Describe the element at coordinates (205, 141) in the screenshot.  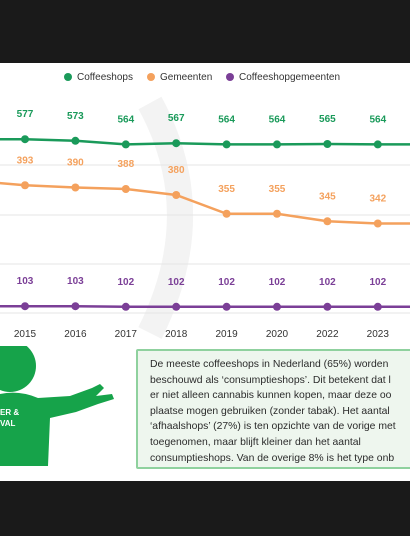
I see `series-line-coffeeshops` at that location.